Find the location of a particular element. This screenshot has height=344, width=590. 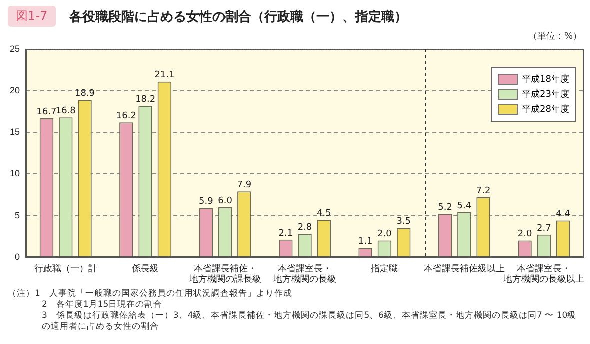

y-tick-label: 15 is located at coordinates (15, 132).